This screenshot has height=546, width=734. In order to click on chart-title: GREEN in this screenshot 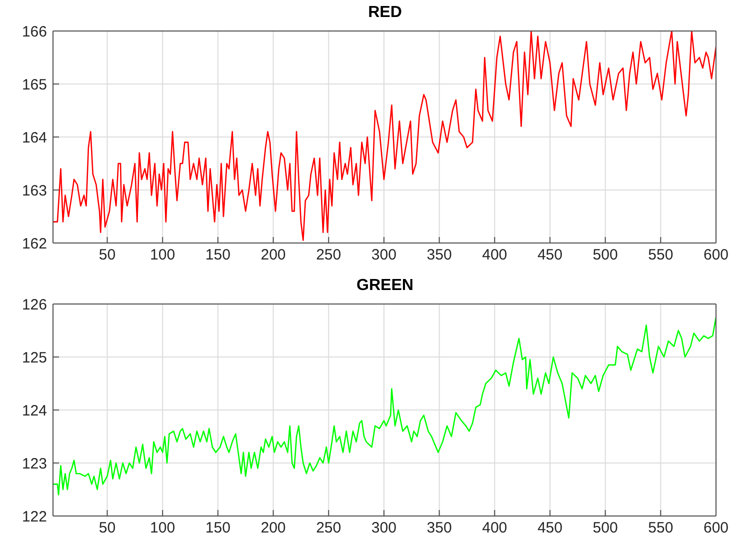, I will do `click(385, 285)`.